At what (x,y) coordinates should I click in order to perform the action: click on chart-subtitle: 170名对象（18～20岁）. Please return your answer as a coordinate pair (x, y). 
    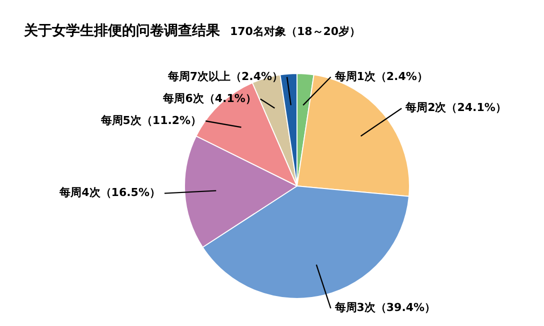
    Looking at the image, I should click on (295, 31).